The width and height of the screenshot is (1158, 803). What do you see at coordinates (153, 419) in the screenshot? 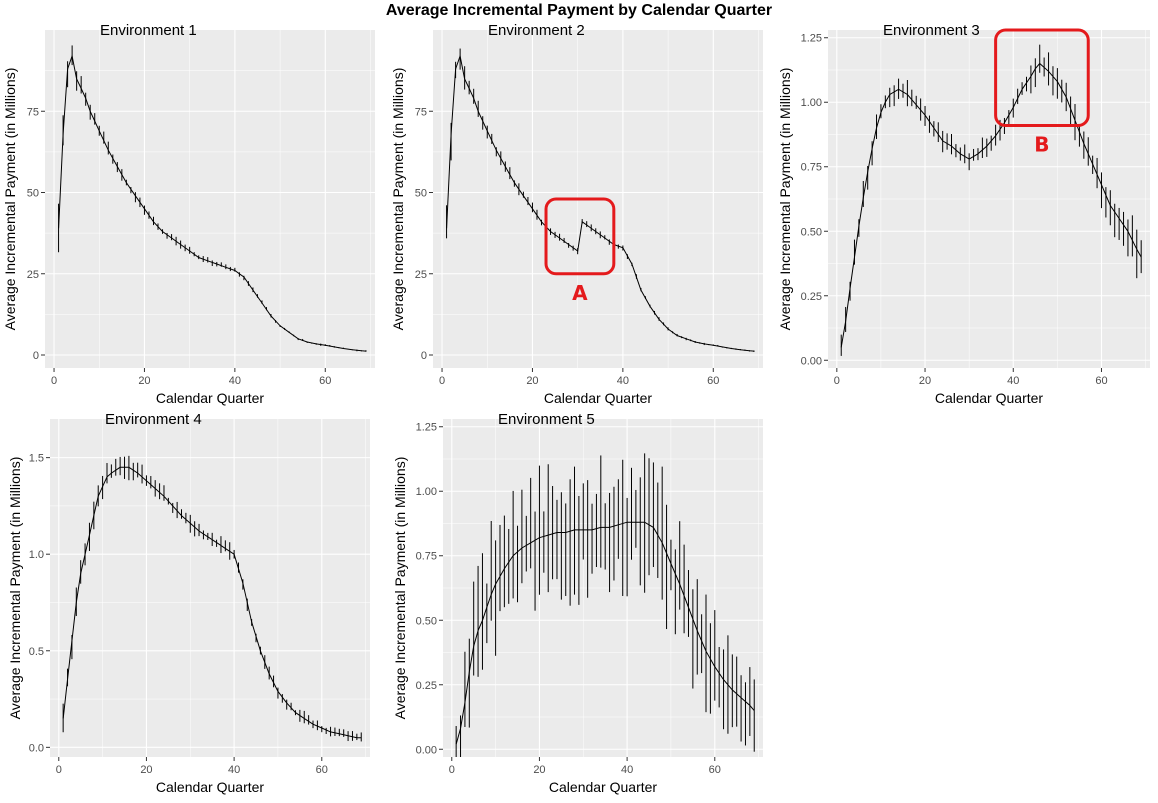
I see `panel-title: Environment 4` at bounding box center [153, 419].